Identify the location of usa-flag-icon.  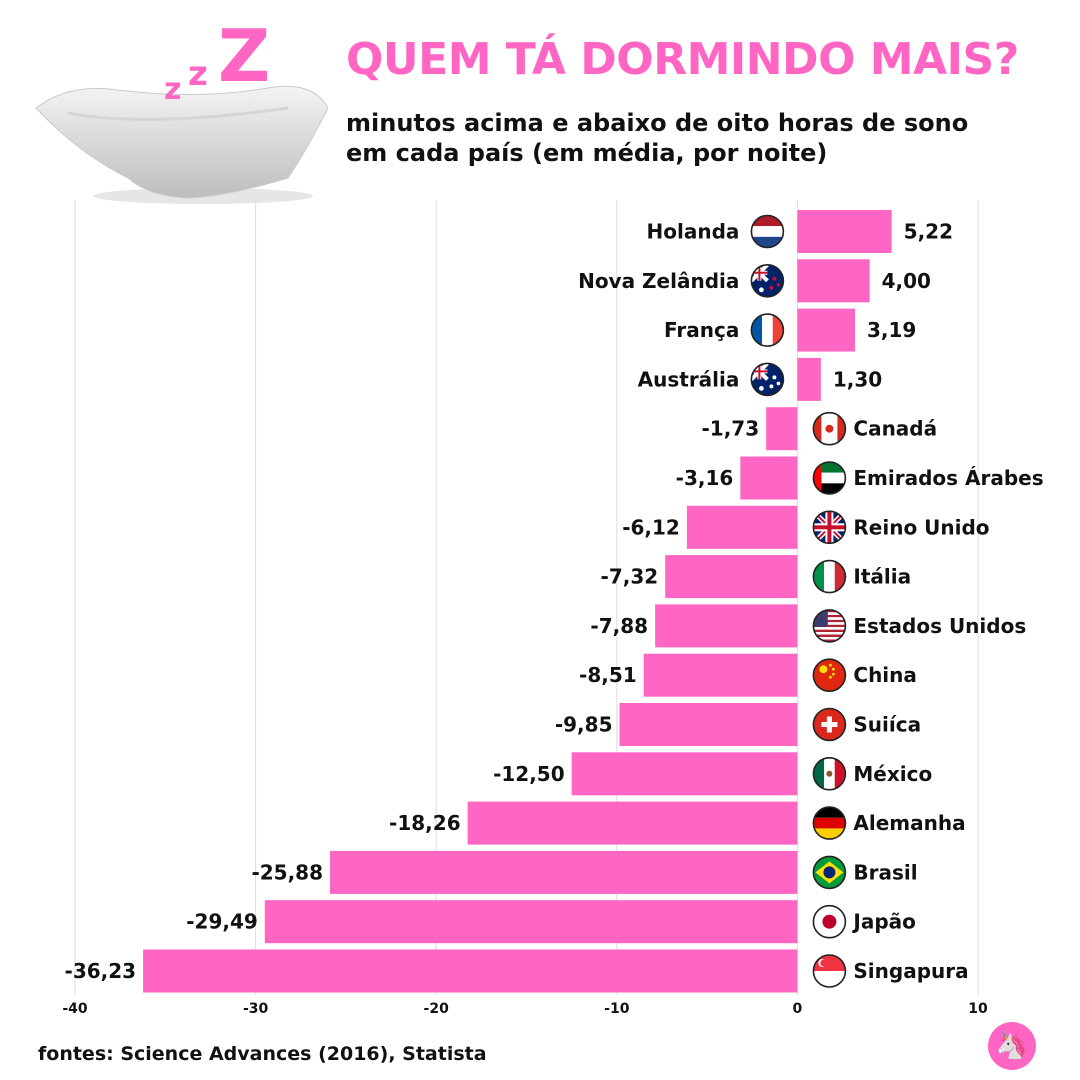
(829, 626).